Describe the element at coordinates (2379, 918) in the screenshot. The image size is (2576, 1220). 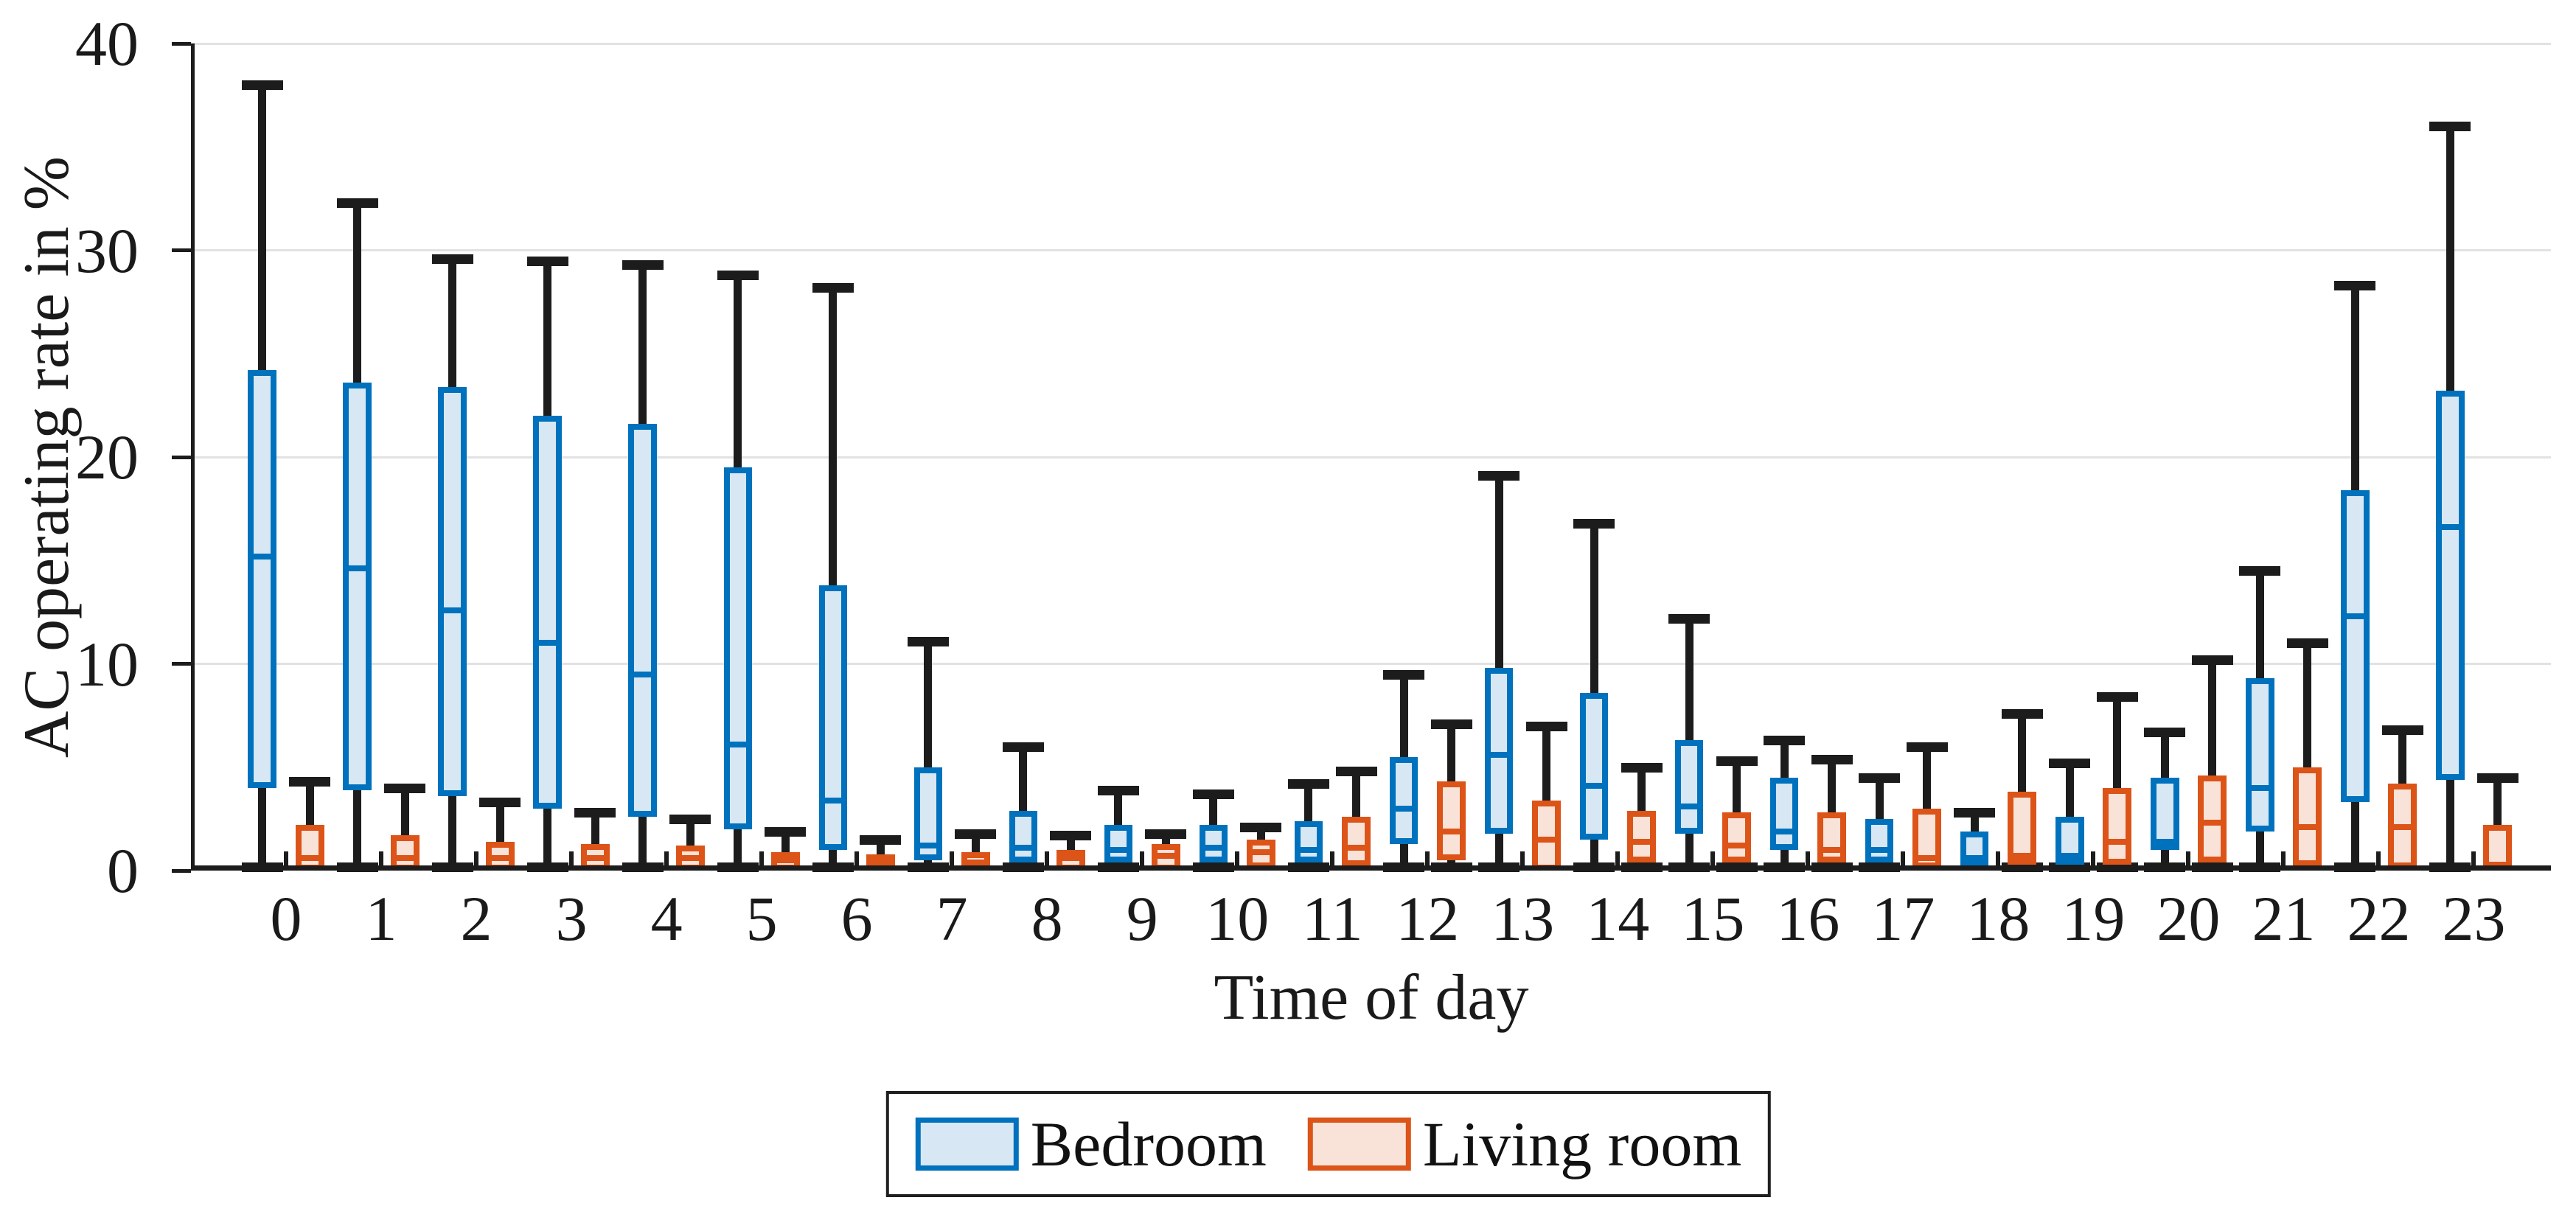
I see `x-tick-label-22: 22` at that location.